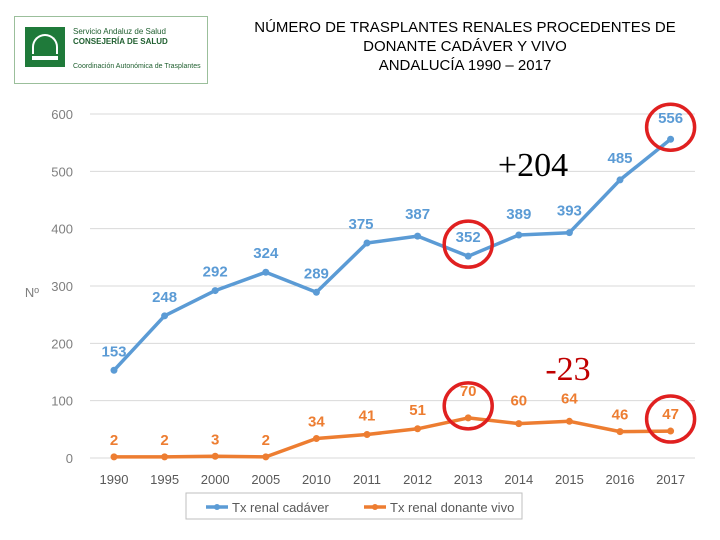 The width and height of the screenshot is (720, 540). Describe the element at coordinates (62, 229) in the screenshot. I see `y-tick-label: 400` at that location.